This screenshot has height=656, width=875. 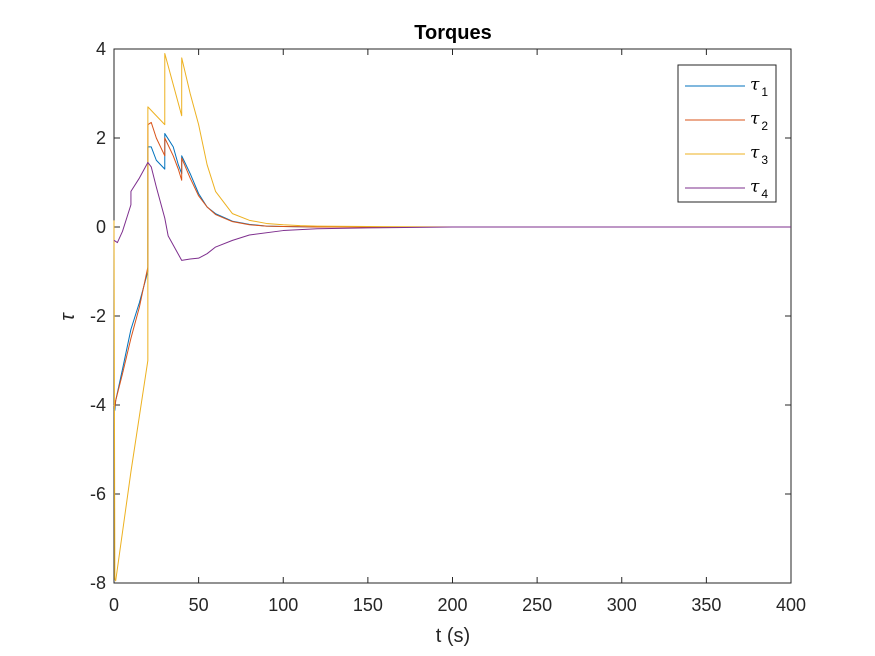 I want to click on y-tick-label: 2, so click(x=101, y=138).